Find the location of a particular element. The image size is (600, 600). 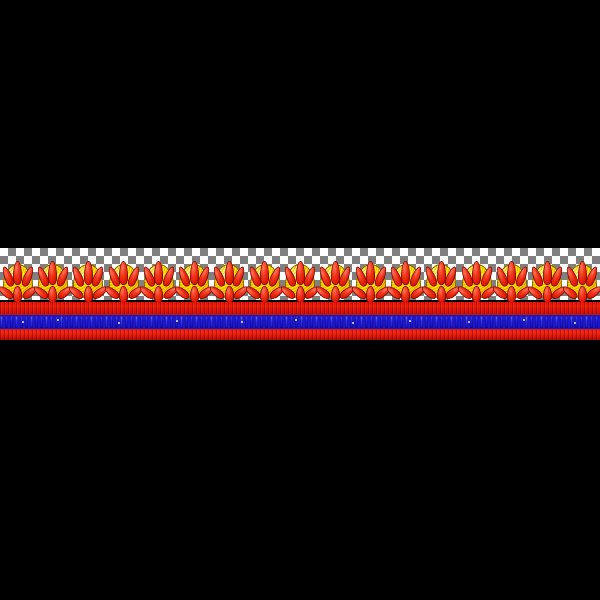

motif-row is located at coordinates (300, 281).